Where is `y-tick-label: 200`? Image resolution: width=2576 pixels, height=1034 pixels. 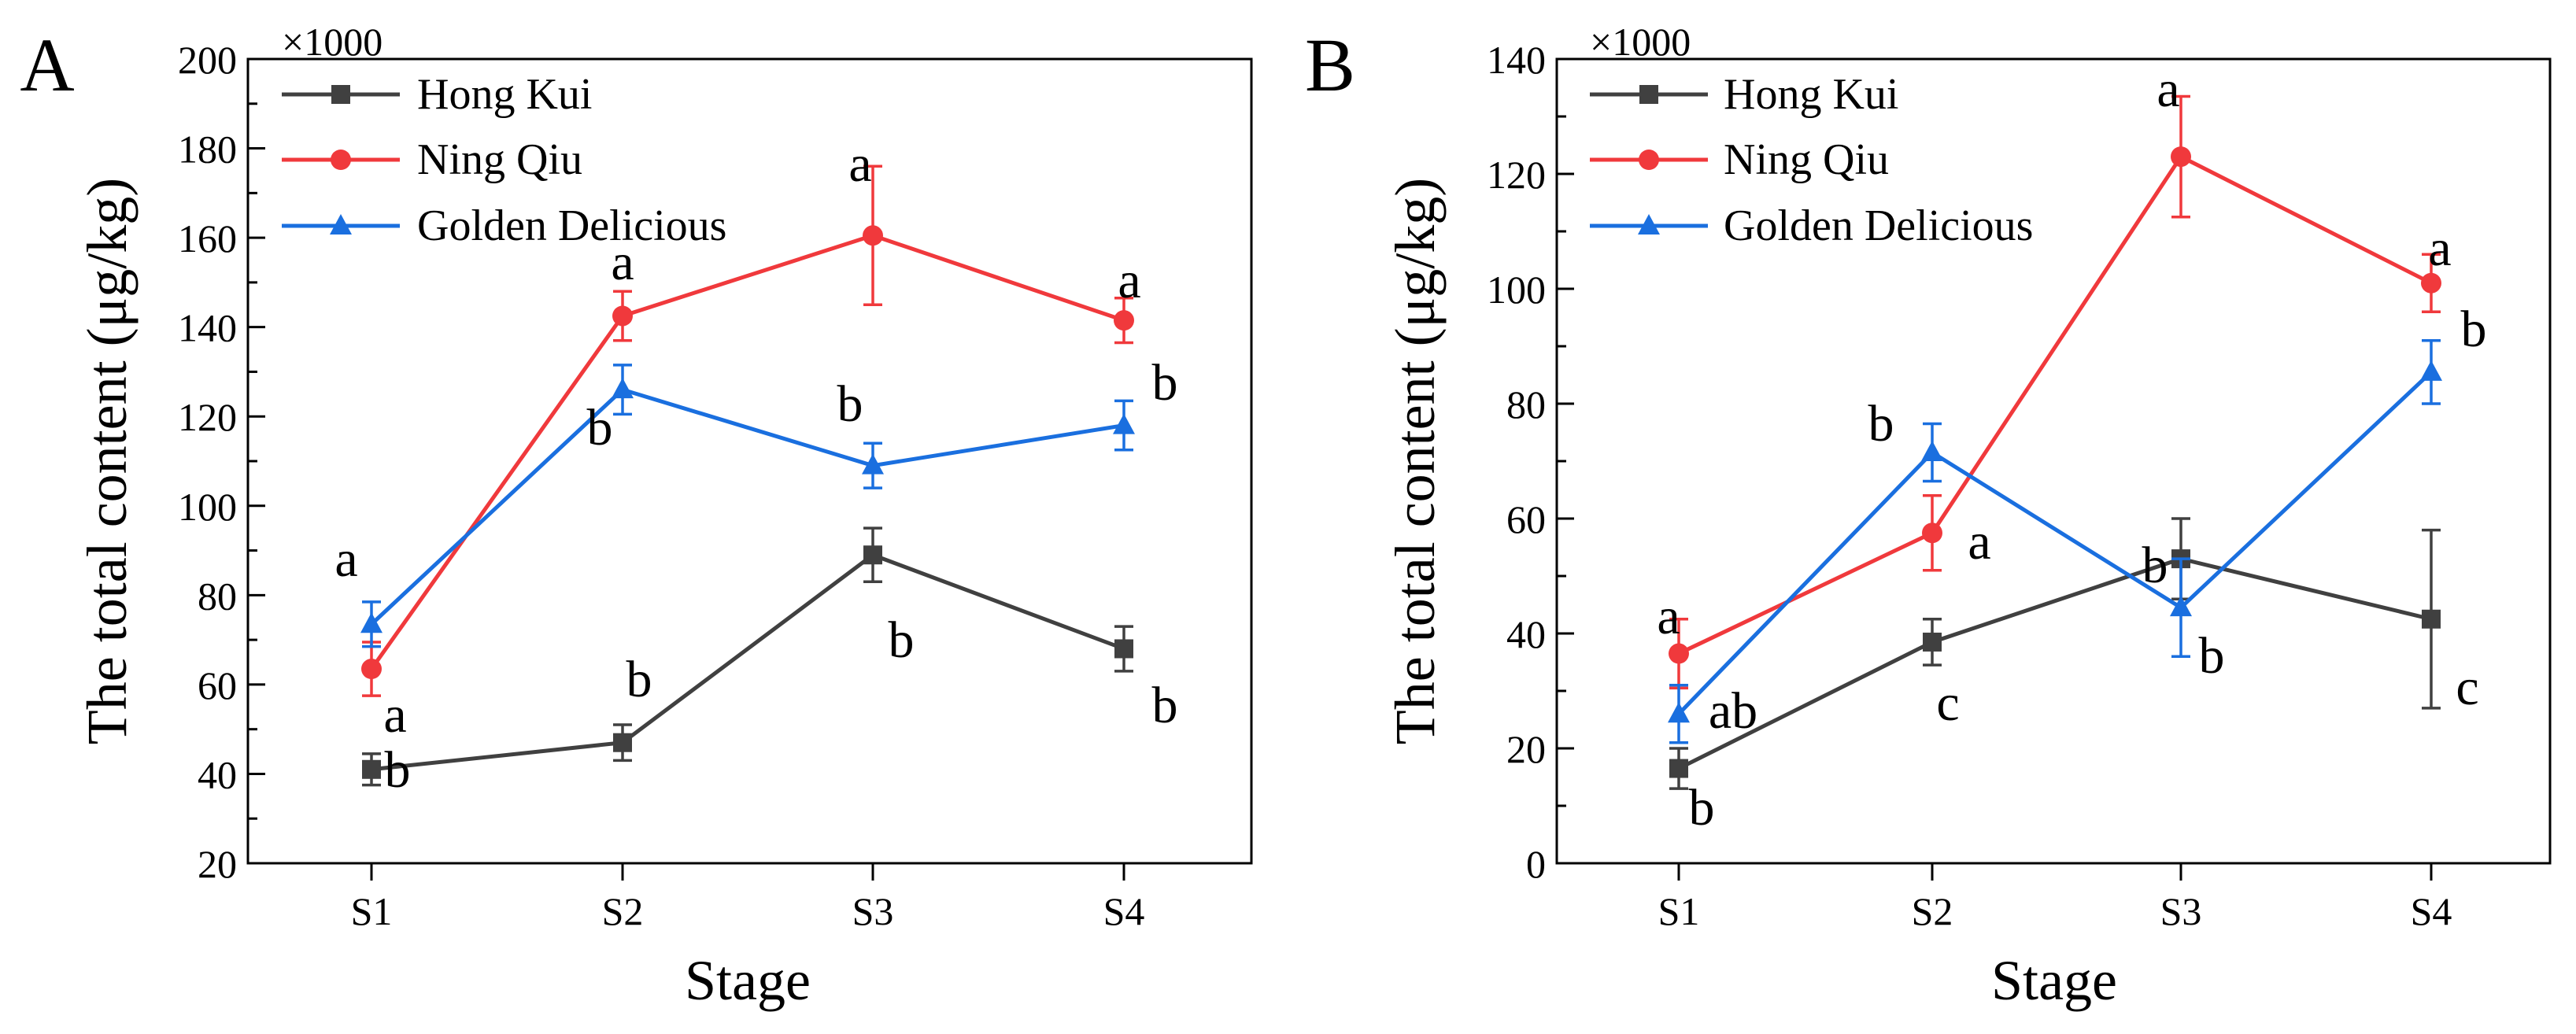
y-tick-label: 200 is located at coordinates (207, 60).